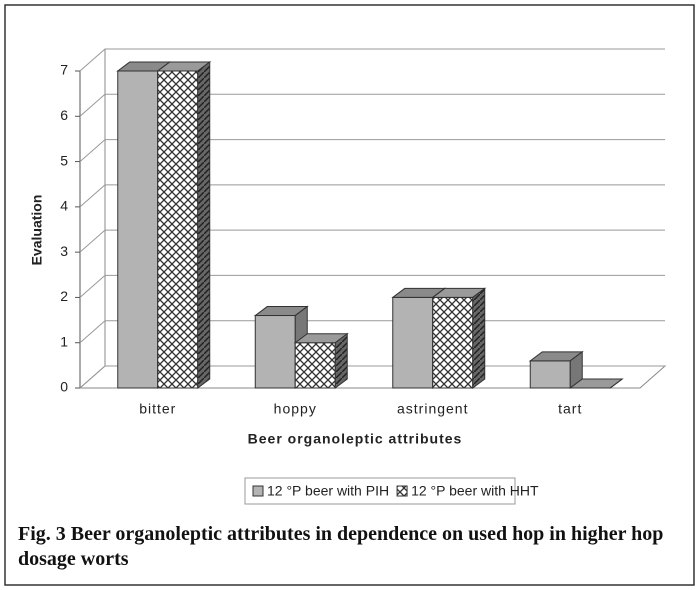  Describe the element at coordinates (64, 251) in the screenshot. I see `y-tick-label: 3` at that location.